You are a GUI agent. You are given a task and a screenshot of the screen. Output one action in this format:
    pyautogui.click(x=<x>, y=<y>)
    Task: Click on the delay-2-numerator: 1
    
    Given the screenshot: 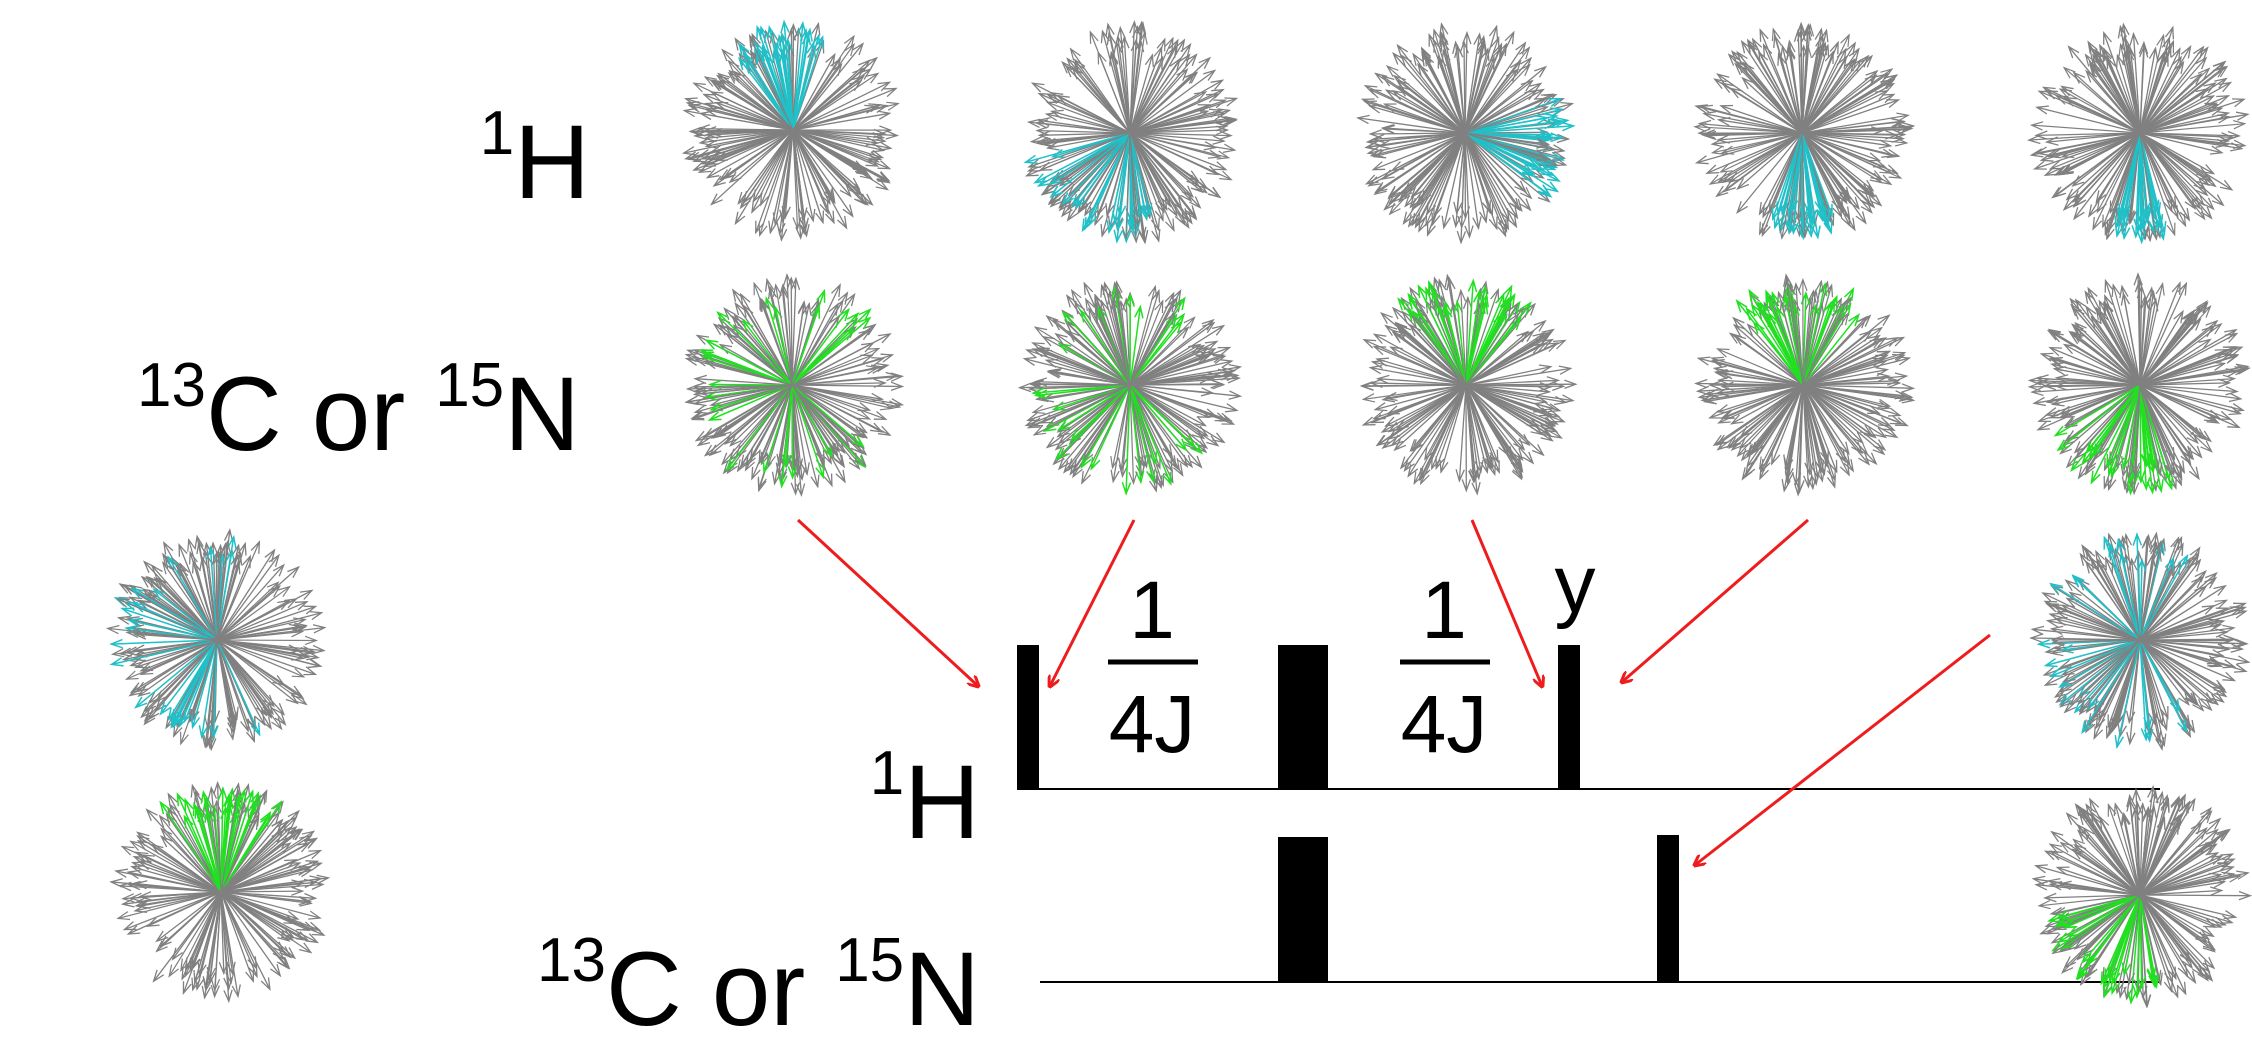 What is the action you would take?
    pyautogui.click(x=1444, y=610)
    